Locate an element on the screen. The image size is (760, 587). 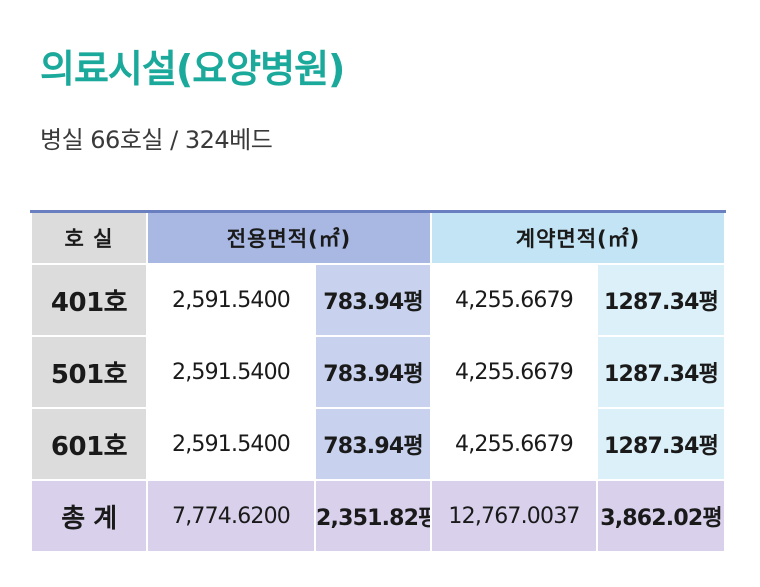
page-subtitle: 병실 66호실 / 324베드 is located at coordinates (156, 140).